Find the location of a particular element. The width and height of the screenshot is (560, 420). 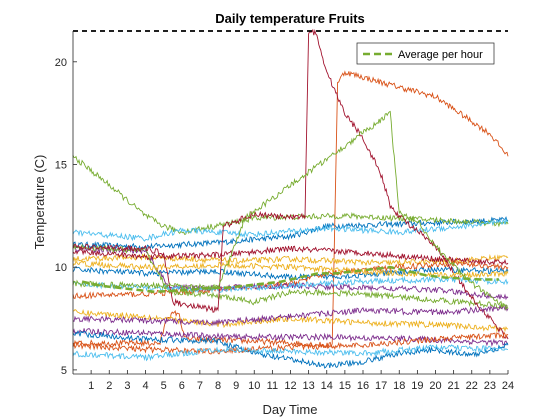

x-tick-label: 18 is located at coordinates (399, 386).